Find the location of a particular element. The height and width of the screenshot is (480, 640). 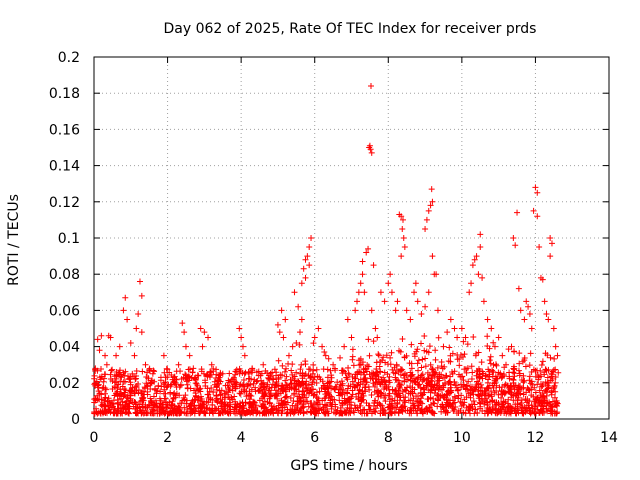

y-tick-label: 0.1 is located at coordinates (69, 239).